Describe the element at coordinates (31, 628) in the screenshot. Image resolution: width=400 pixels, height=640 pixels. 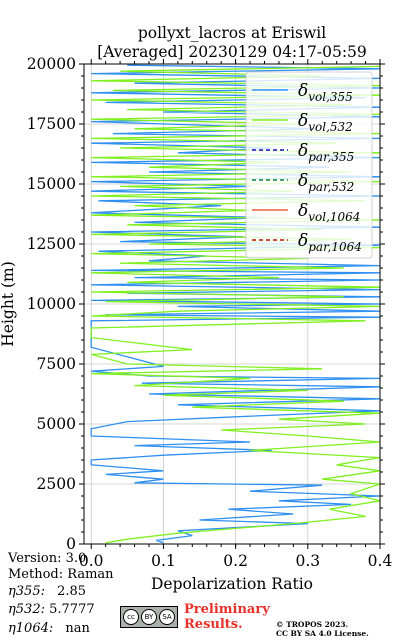
I see `eta1064-label: η1064:` at that location.